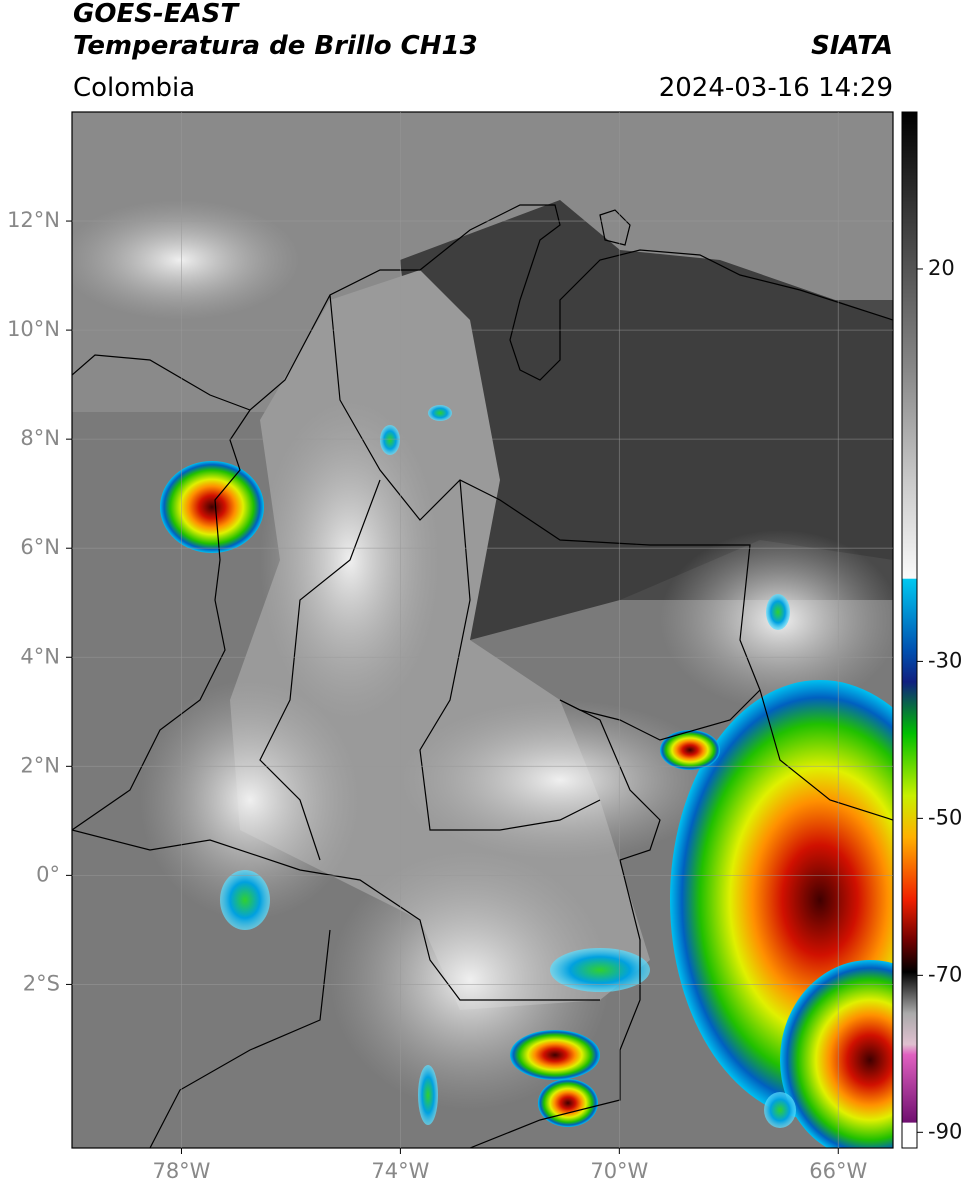 The image size is (966, 1190). Describe the element at coordinates (776, 88) in the screenshot. I see `datetime: 2024-03-16 14:29` at that location.